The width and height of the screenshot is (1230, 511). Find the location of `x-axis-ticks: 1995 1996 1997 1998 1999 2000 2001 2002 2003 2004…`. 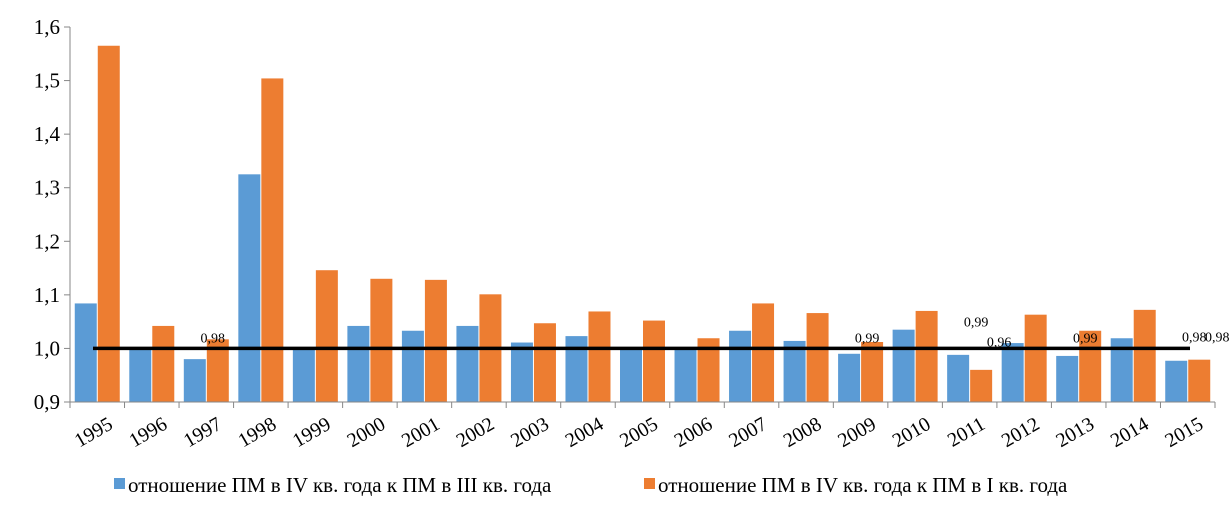

x-axis-ticks: 1995 1996 1997 1998 1999 2000 2001 2002 2003 2004… is located at coordinates (639, 432).